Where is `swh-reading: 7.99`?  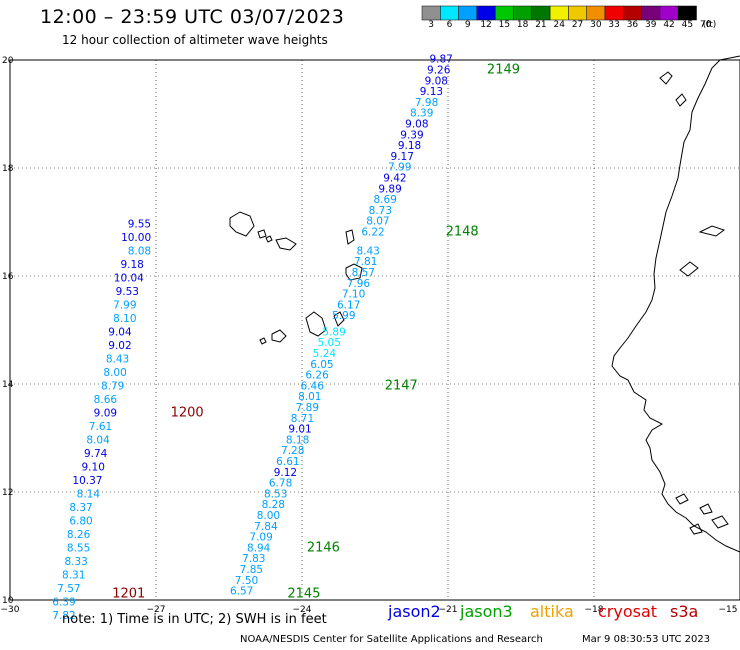
swh-reading: 7.99 is located at coordinates (399, 168).